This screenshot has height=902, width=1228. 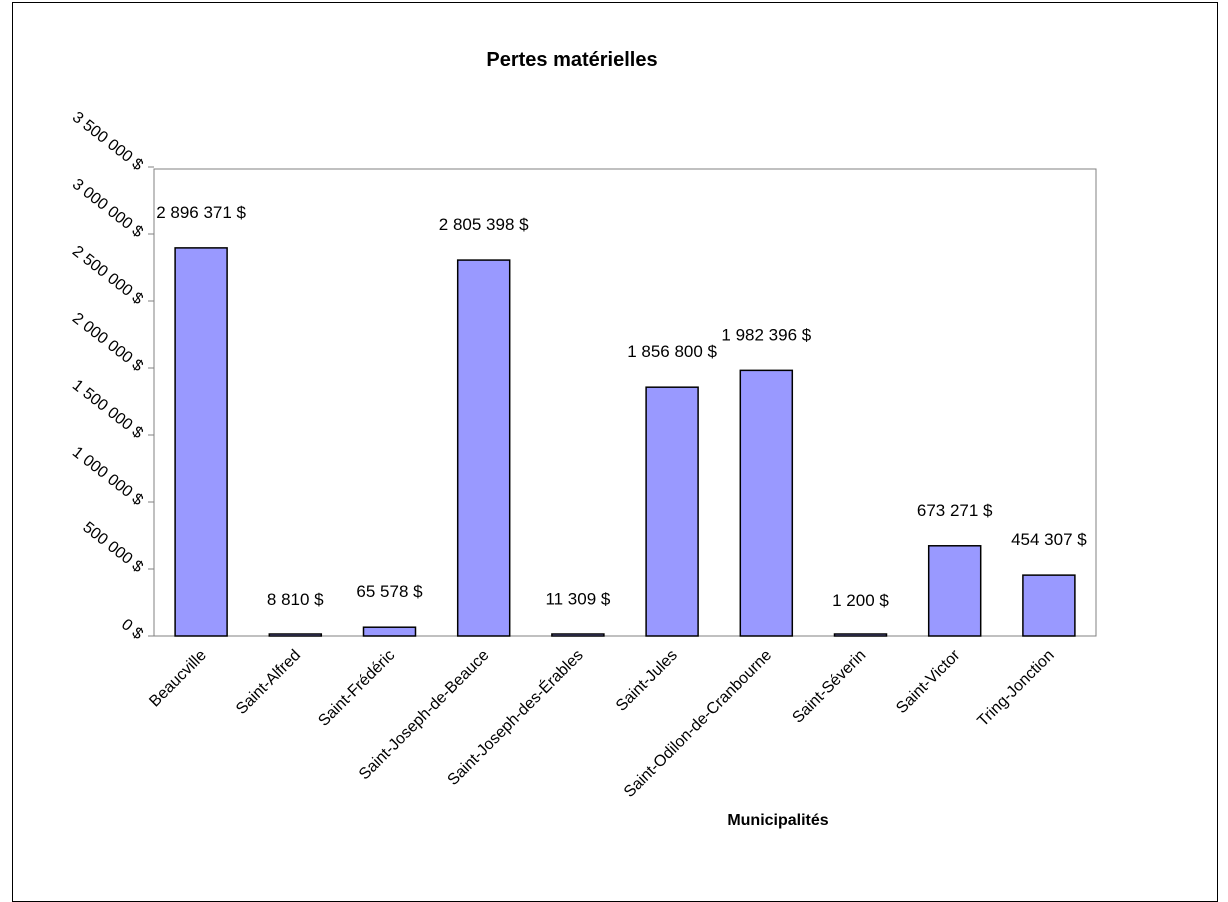 What do you see at coordinates (295, 599) in the screenshot?
I see `data-label: 8 810 $` at bounding box center [295, 599].